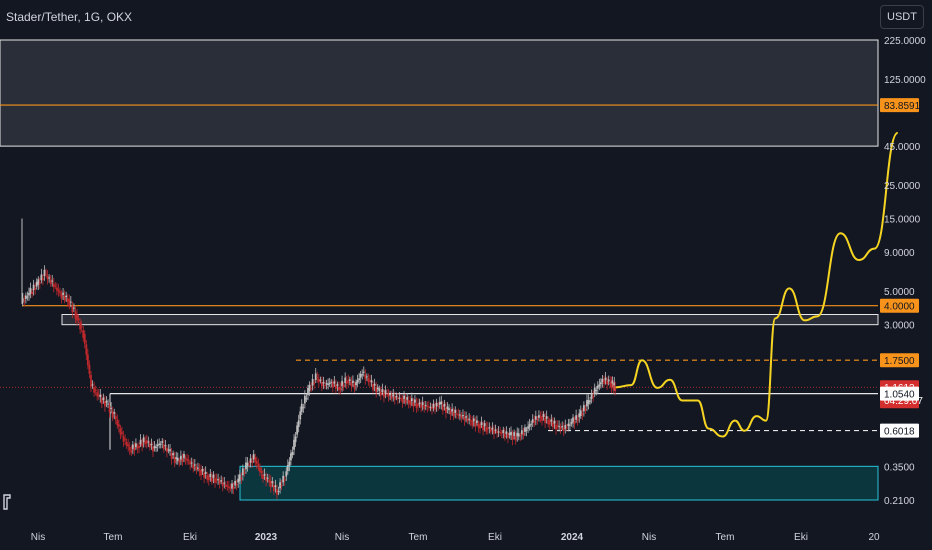 Image resolution: width=932 pixels, height=550 pixels. Describe the element at coordinates (342, 537) in the screenshot. I see `x-tick-label: Nis` at that location.